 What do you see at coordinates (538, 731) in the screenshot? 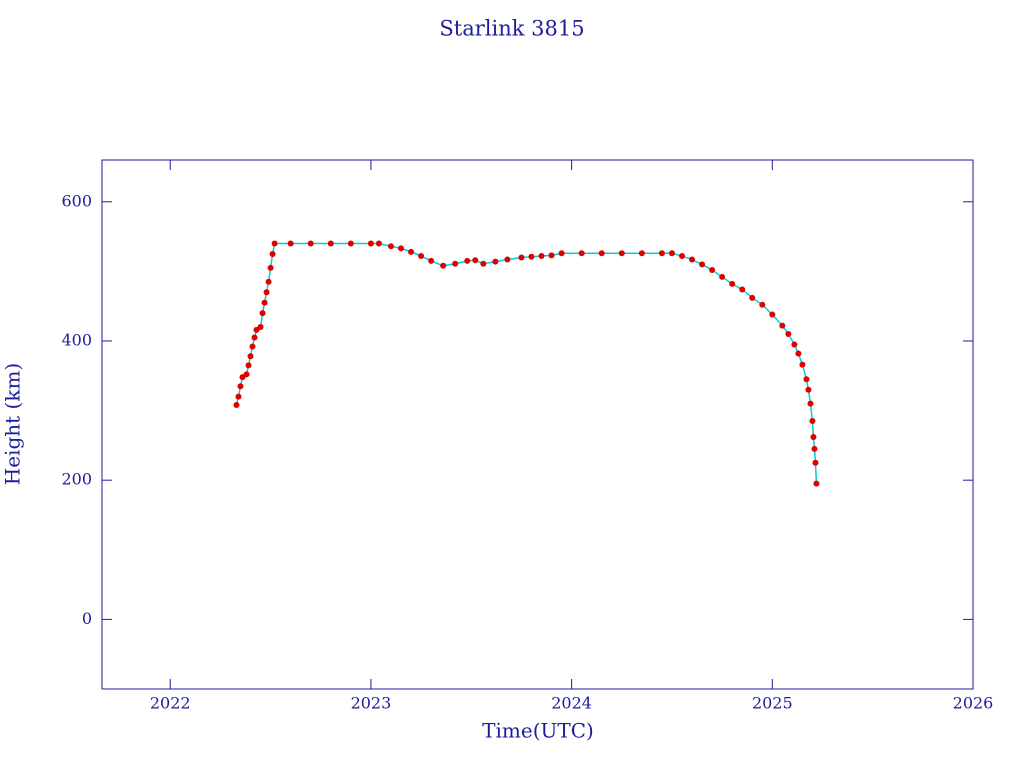
I see `x-axis-title: Time(UTC)` at bounding box center [538, 731].